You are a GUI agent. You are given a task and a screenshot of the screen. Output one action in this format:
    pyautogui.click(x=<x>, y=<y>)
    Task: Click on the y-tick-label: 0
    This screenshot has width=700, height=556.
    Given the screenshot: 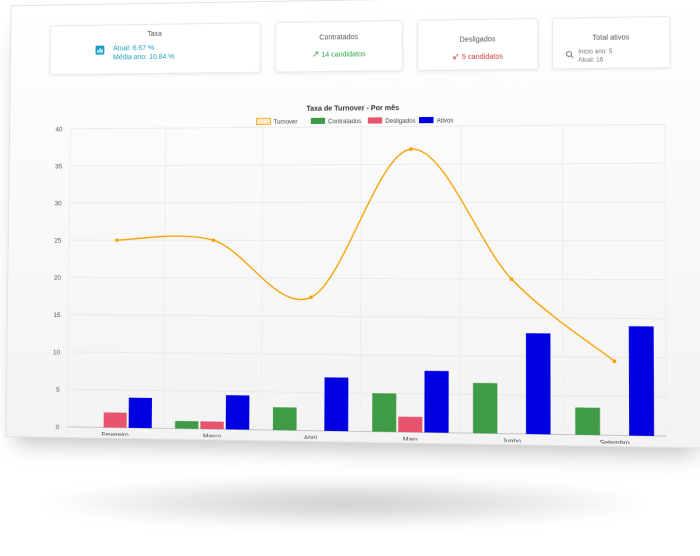 What is the action you would take?
    pyautogui.click(x=58, y=427)
    